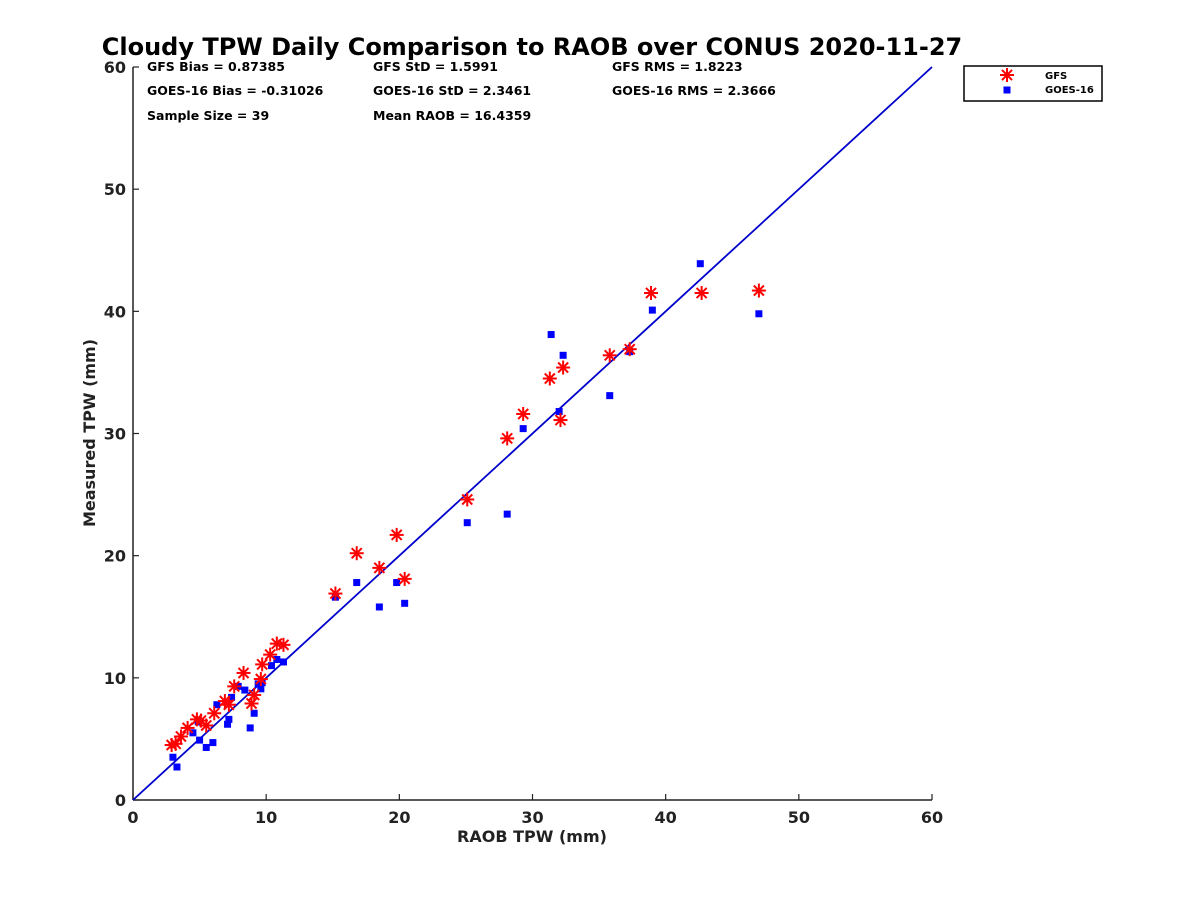 The height and width of the screenshot is (900, 1200). I want to click on x-axis-ticks: 0 10 20 30 40 50 60, so click(535, 810).